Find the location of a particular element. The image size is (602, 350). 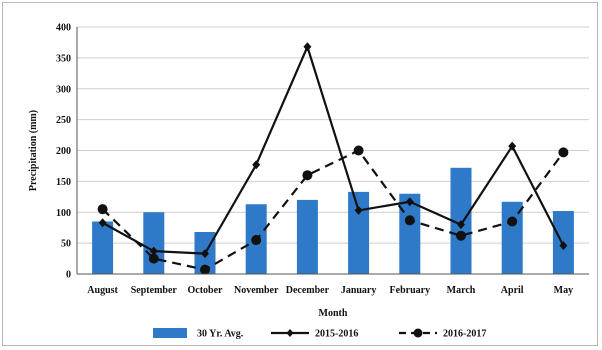

legend: 30 Yr. Avg. 2015-2016 2016-2017 is located at coordinates (319, 334).